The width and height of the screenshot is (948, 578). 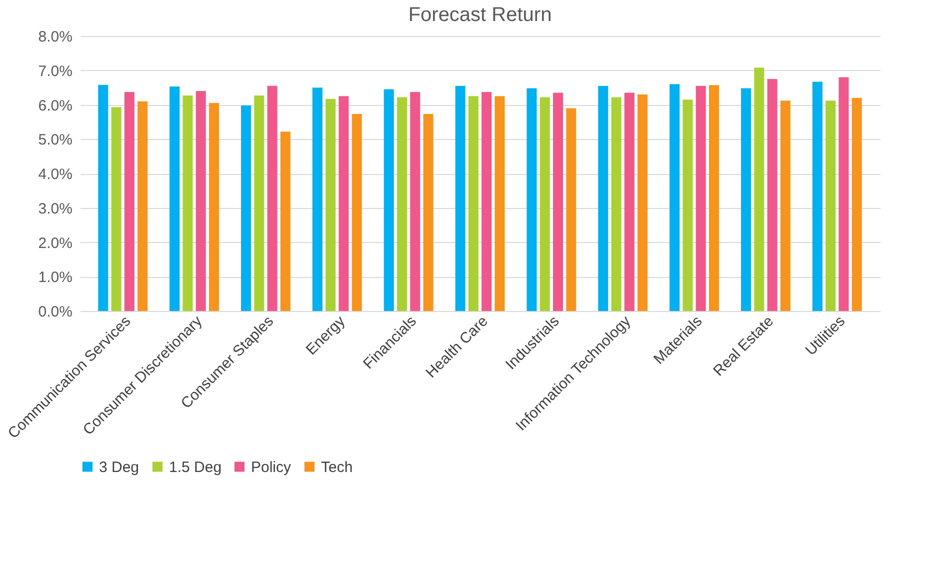 What do you see at coordinates (119, 467) in the screenshot?
I see `legend-label: 3 Deg` at bounding box center [119, 467].